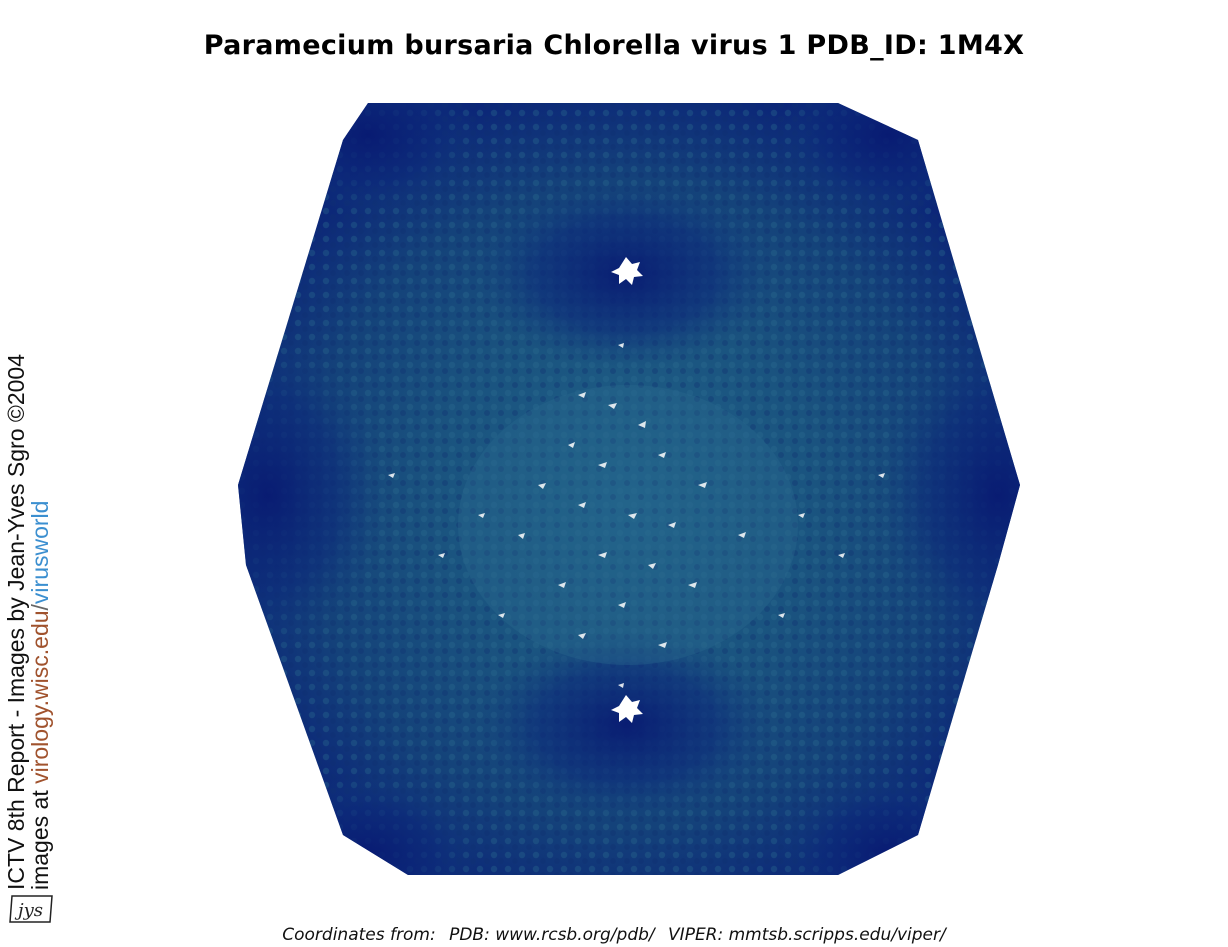 Image resolution: width=1228 pixels, height=947 pixels. Describe the element at coordinates (28, 910) in the screenshot. I see `svg-text: jys` at that location.